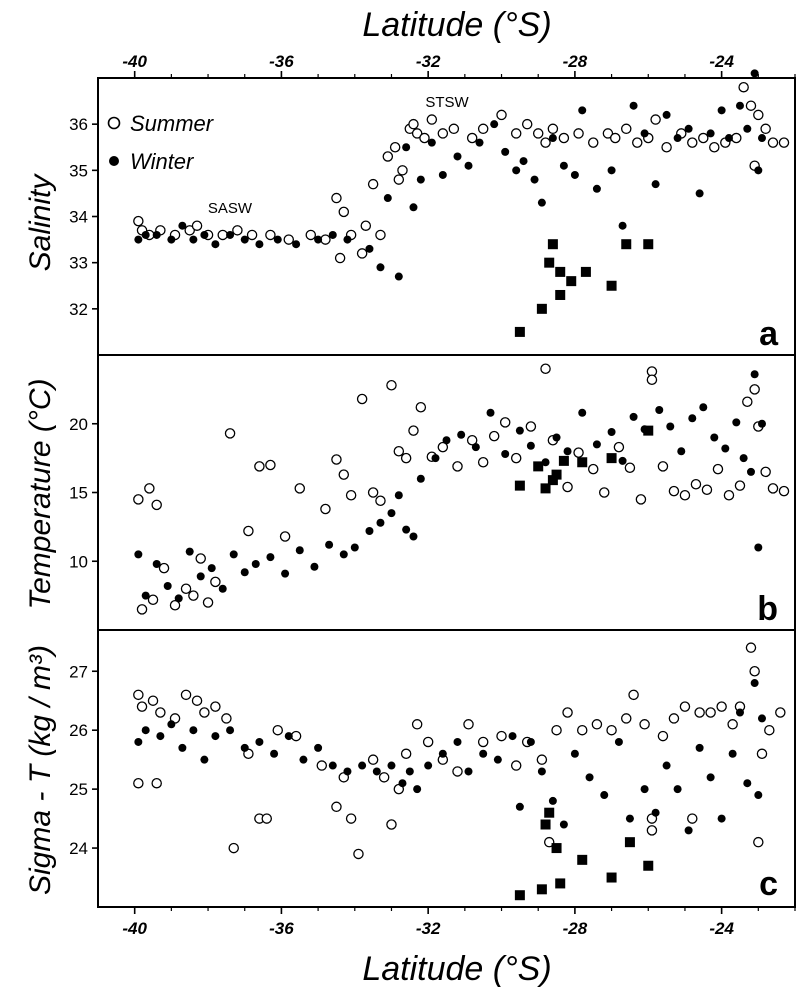  Describe the element at coordinates (40, 494) in the screenshot. I see `panel-b-y-axis-title: Temperature (°C)` at that location.